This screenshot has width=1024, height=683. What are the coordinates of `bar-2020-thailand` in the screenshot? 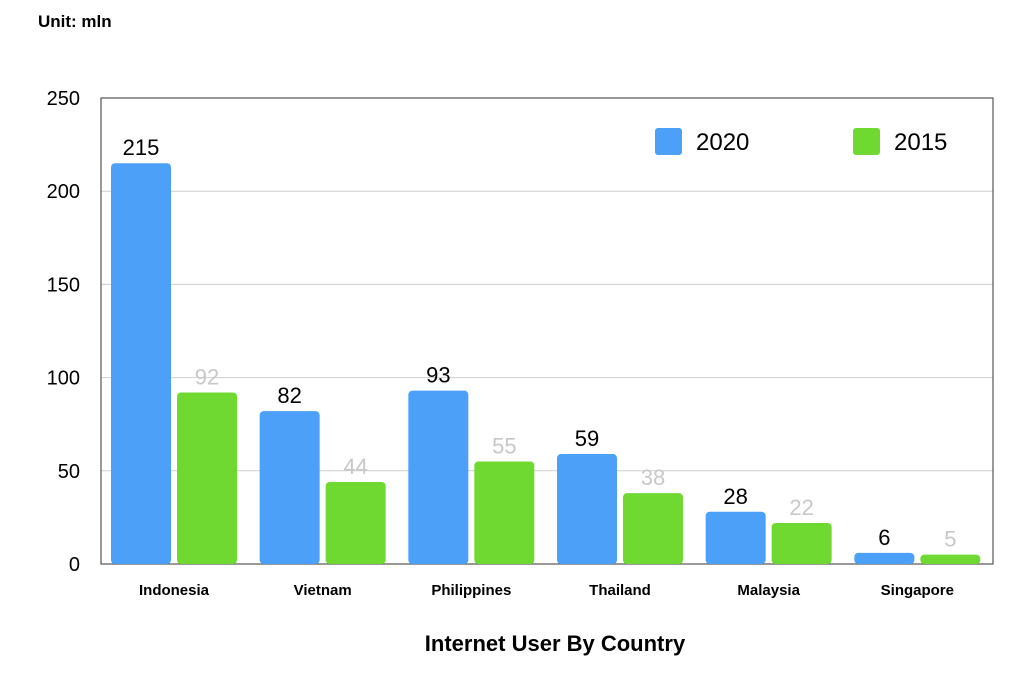 It's located at (587, 509).